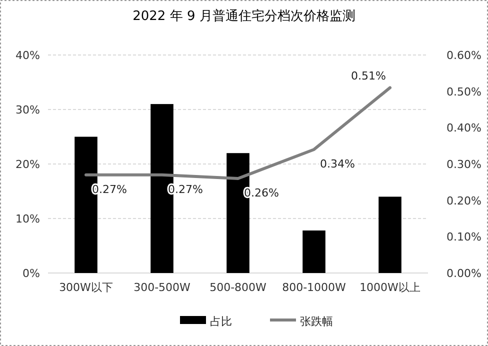 This screenshot has height=346, width=488. Describe the element at coordinates (390, 287) in the screenshot. I see `x-tick-label: 1000W以上` at that location.